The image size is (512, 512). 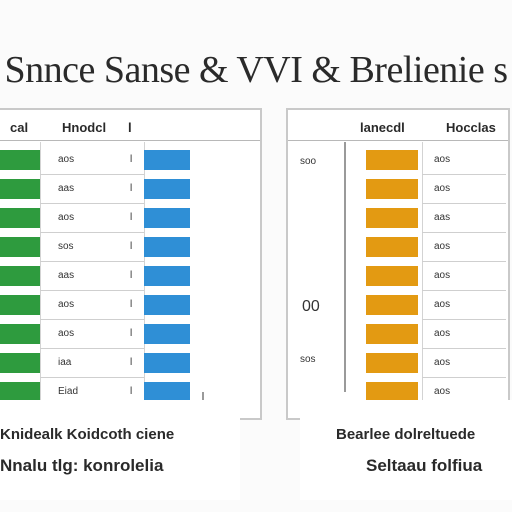 I want to click on left-caption-line1: Knidealk Koidcoth ciene, so click(x=87, y=434).